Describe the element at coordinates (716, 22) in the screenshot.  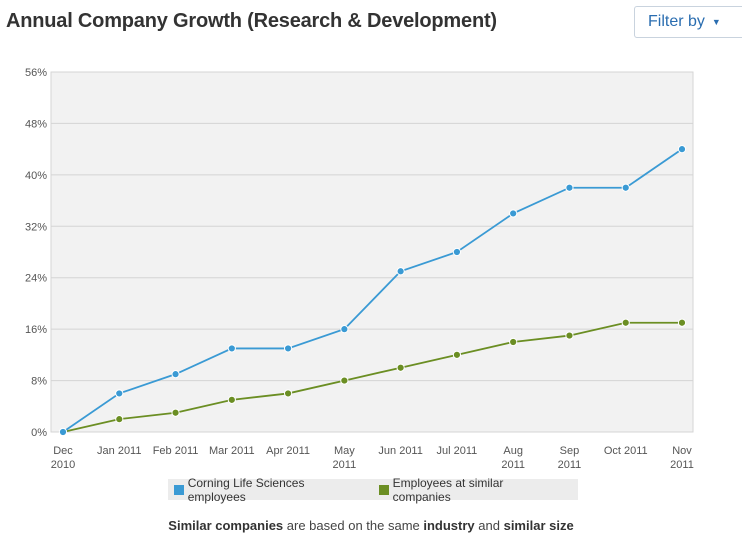
I see `caret-down-icon: ▼` at that location.